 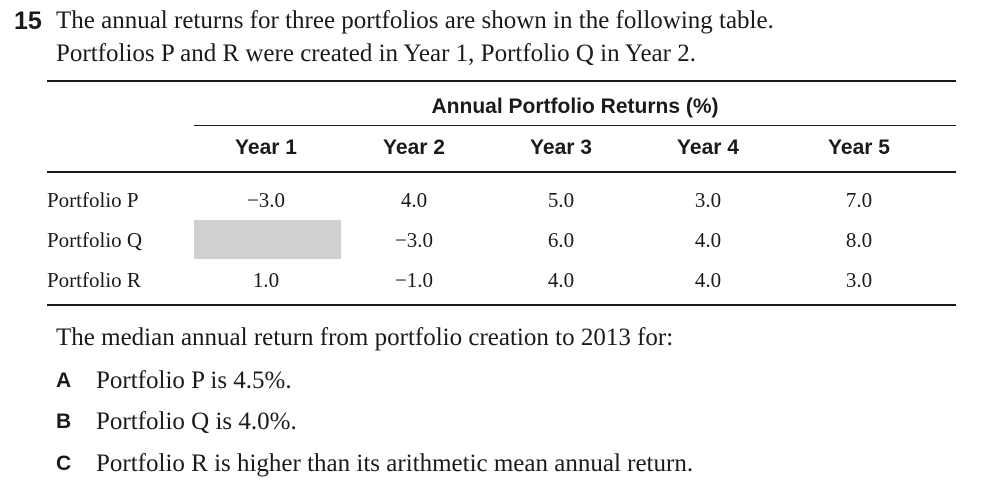 I want to click on cell-p-year-3: 5.0, so click(x=561, y=200).